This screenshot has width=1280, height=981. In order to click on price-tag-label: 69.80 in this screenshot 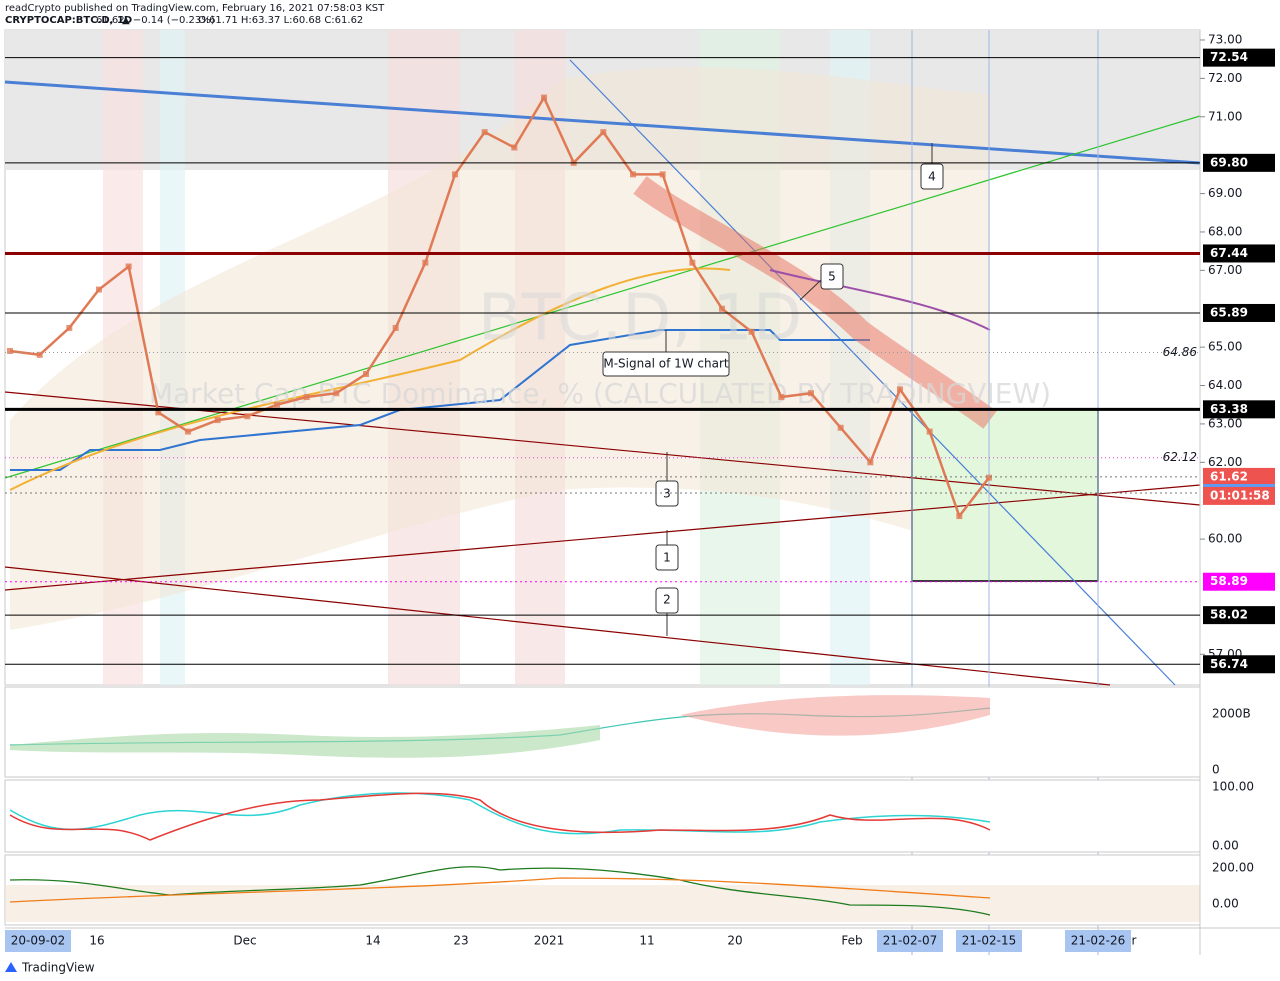, I will do `click(1229, 162)`.